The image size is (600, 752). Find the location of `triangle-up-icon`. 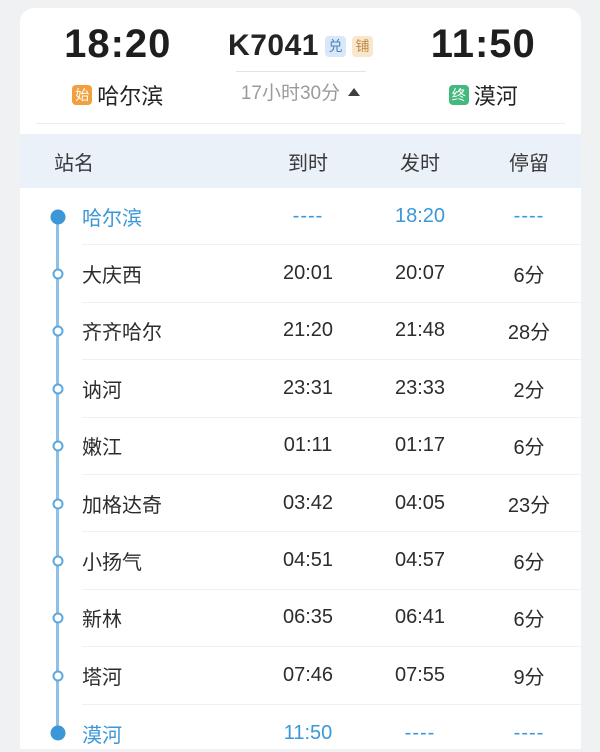

triangle-up-icon is located at coordinates (354, 91).